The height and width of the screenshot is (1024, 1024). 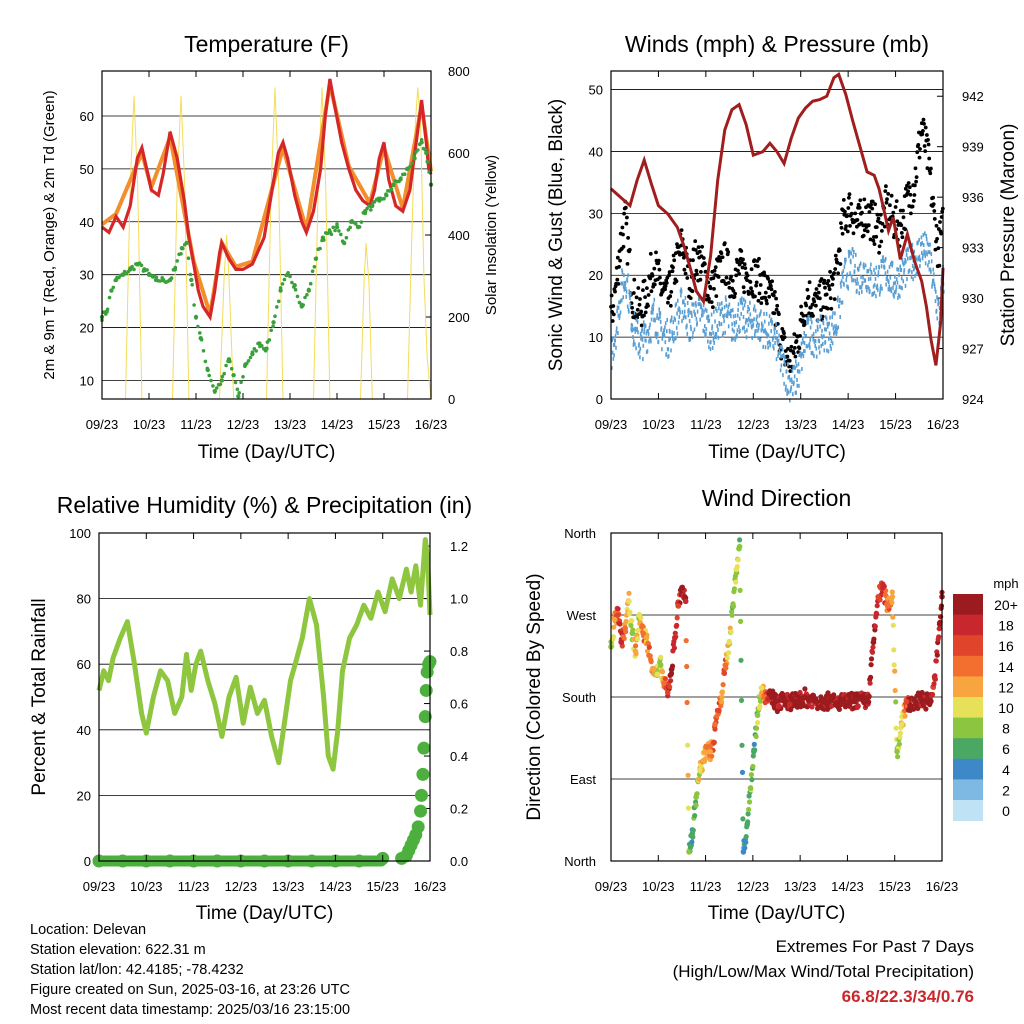 What do you see at coordinates (973, 248) in the screenshot?
I see `y2-tick-label: 933` at bounding box center [973, 248].